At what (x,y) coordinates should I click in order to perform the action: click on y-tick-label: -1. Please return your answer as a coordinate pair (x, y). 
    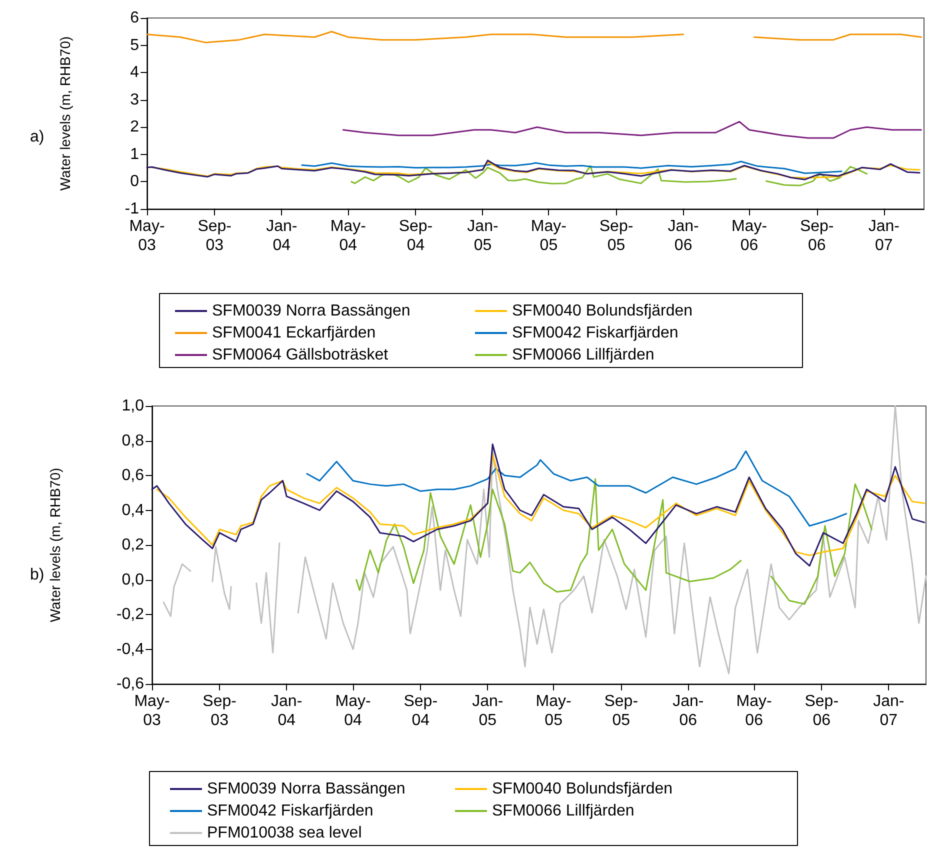
    Looking at the image, I should click on (132, 209).